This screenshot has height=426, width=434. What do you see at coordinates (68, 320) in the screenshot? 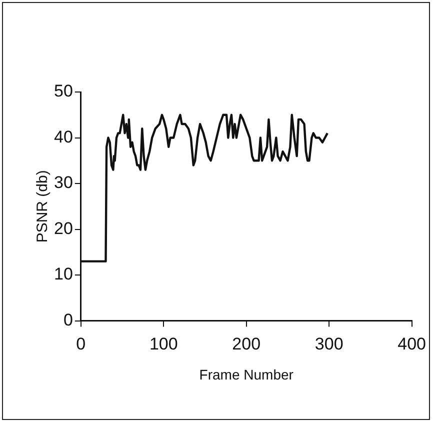
I see `y-tick-label: 0` at bounding box center [68, 320].